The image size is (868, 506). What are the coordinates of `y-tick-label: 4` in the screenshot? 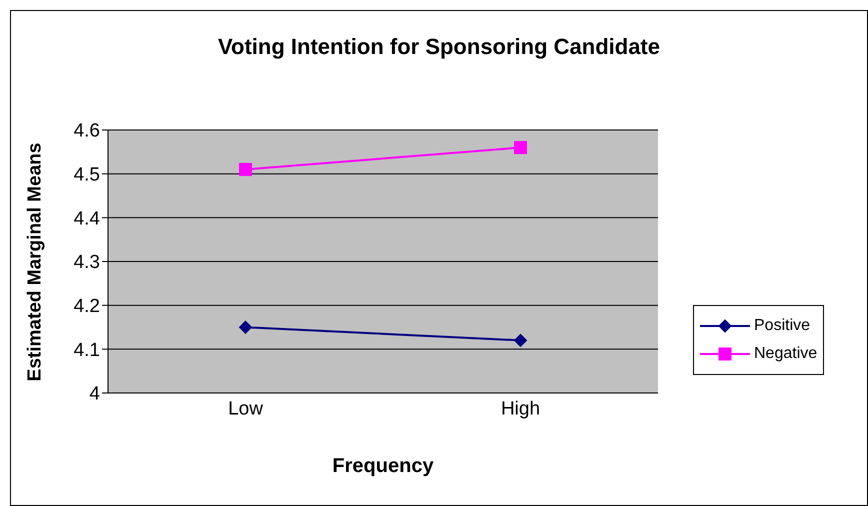 It's located at (94, 394).